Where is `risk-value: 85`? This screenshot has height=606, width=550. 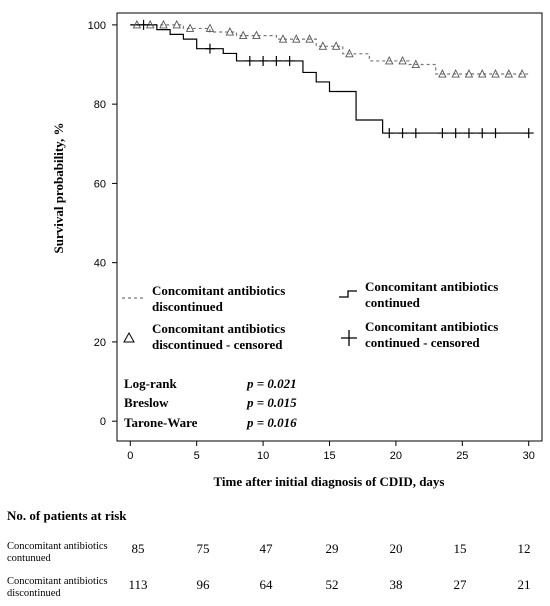
risk-value: 85 is located at coordinates (138, 548).